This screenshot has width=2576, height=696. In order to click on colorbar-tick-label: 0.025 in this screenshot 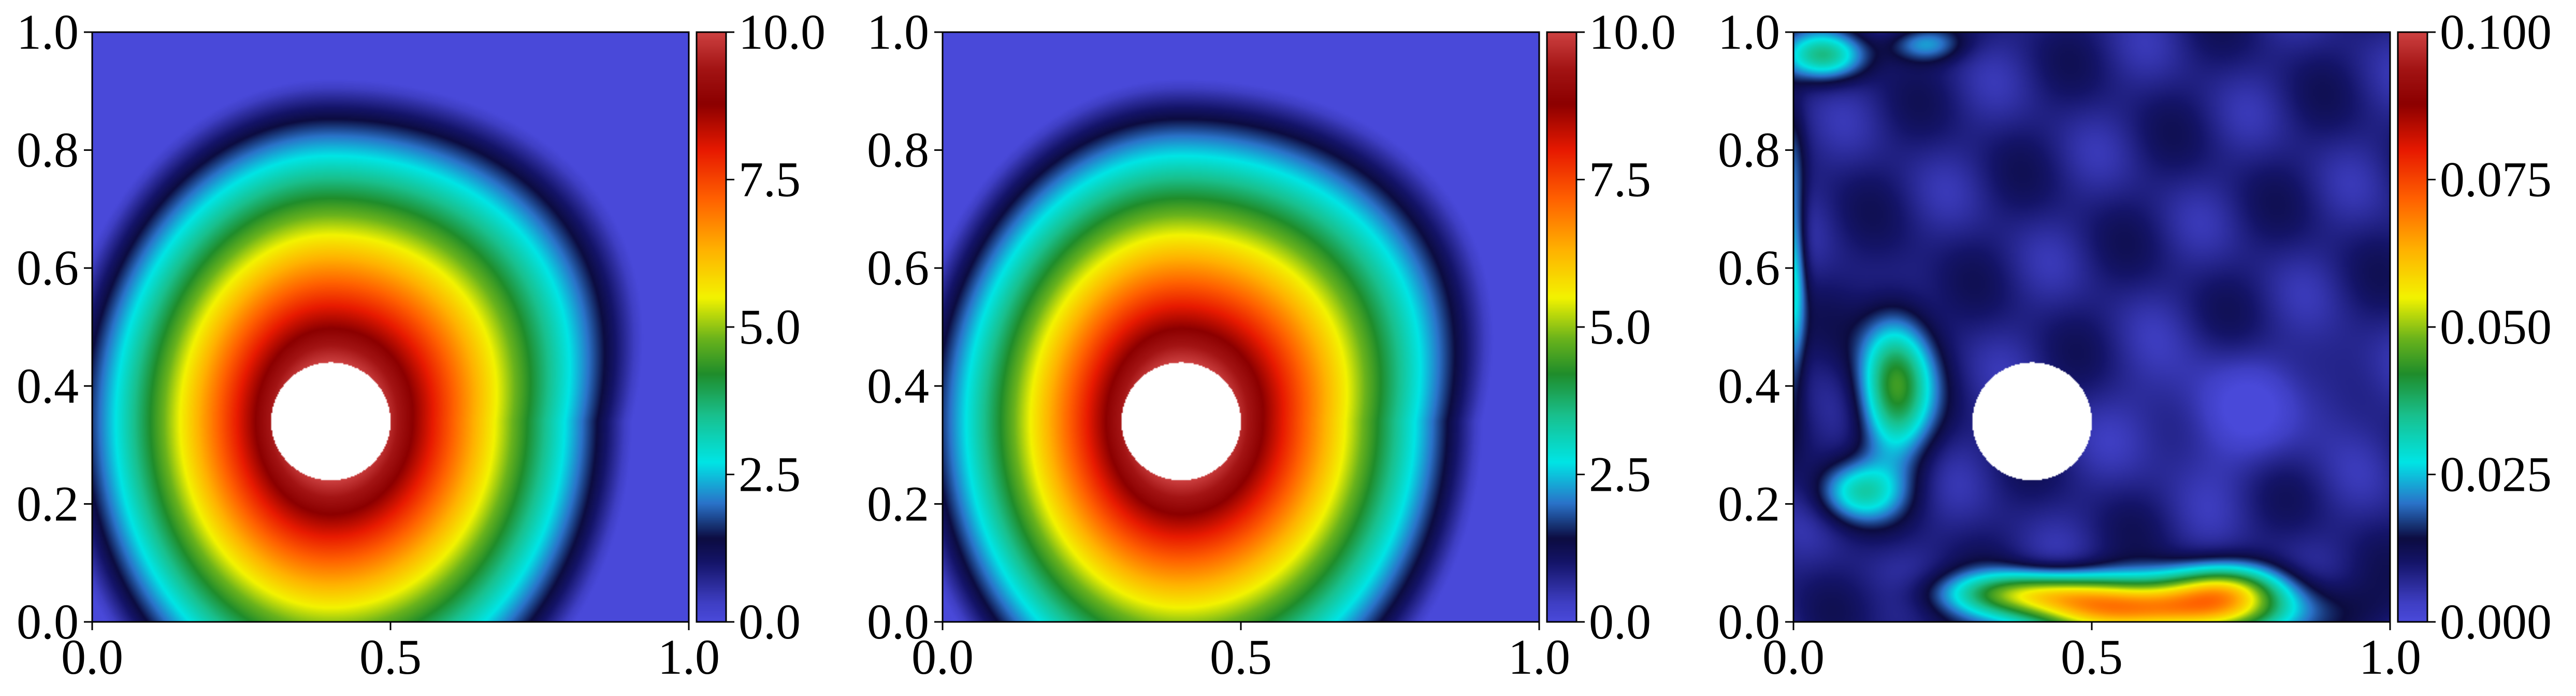, I will do `click(2496, 474)`.